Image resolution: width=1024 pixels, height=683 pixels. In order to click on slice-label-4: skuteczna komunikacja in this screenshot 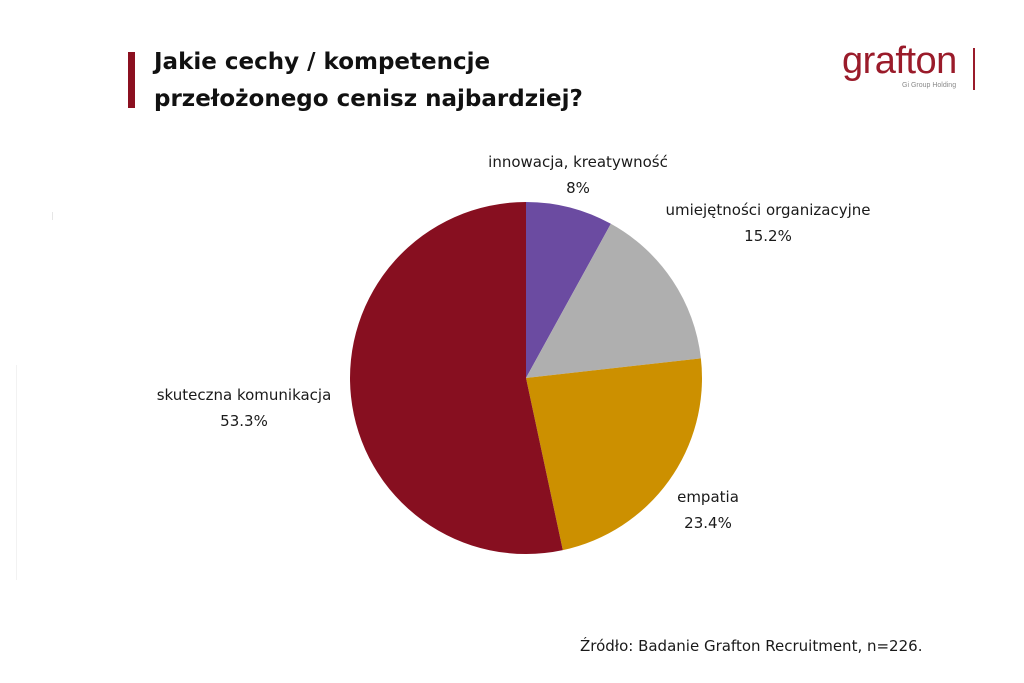, I will do `click(244, 395)`.